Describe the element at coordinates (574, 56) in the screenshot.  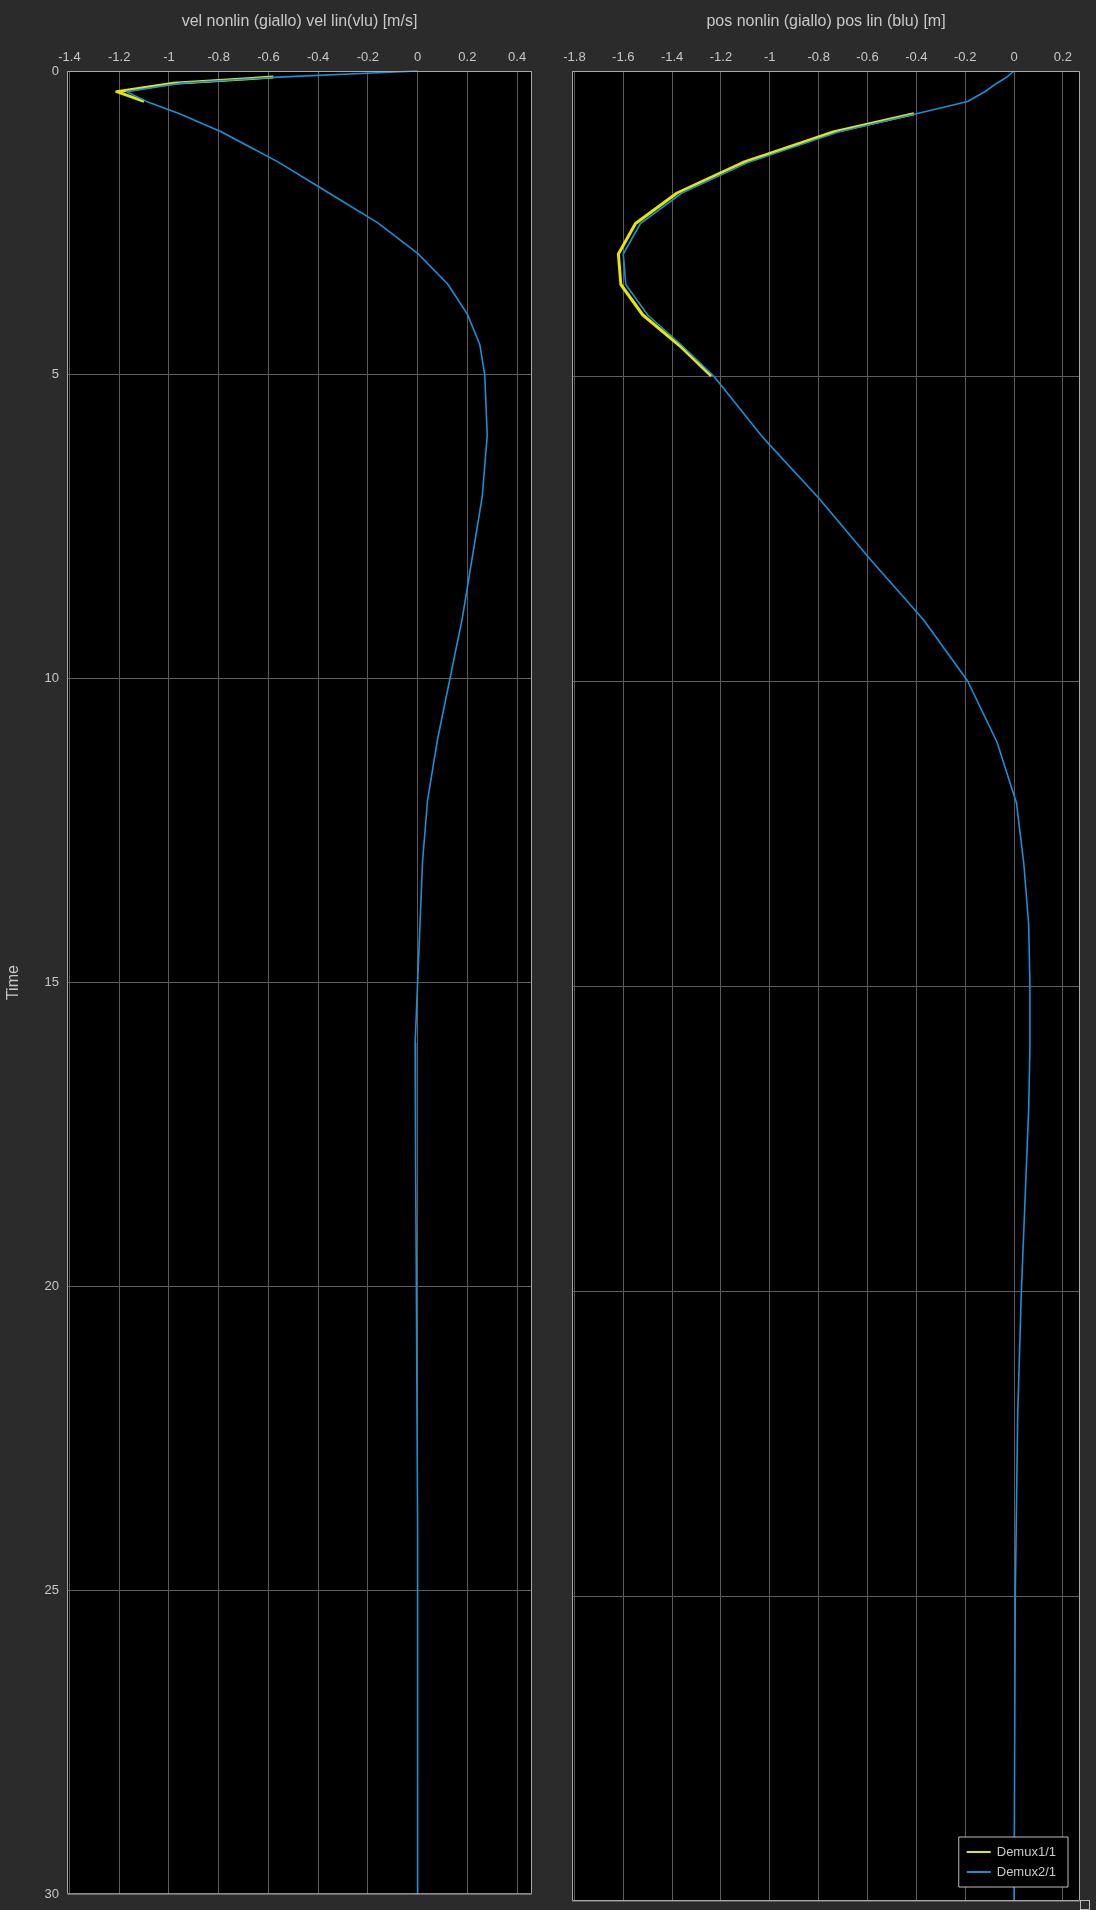
I see `x-tick-label: -1.8` at that location.